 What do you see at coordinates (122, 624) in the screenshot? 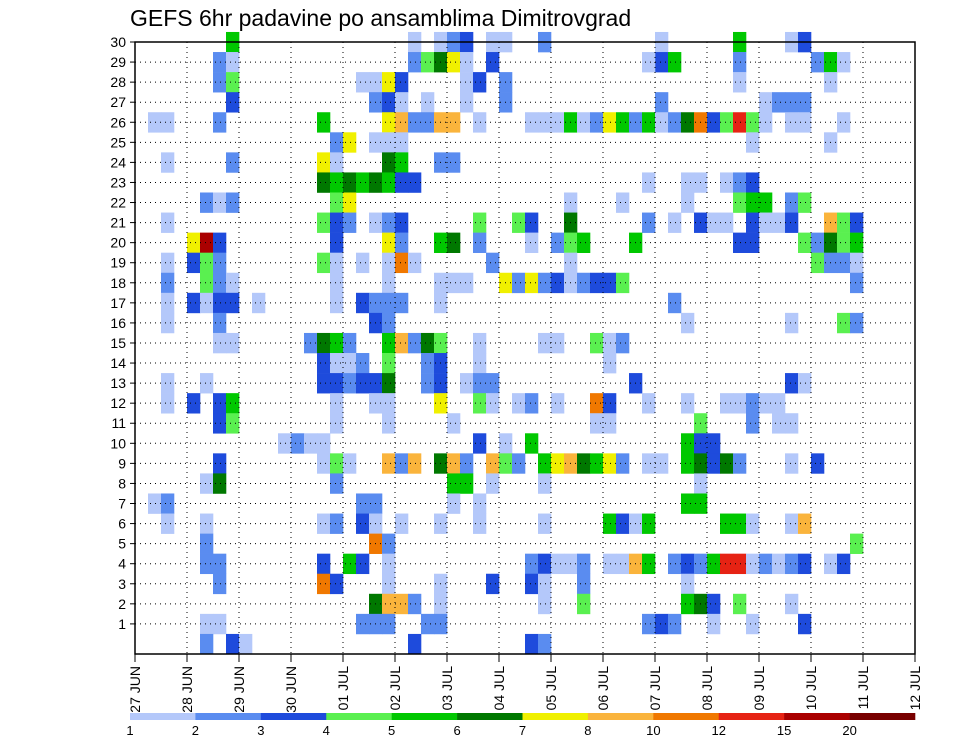
I see `y-tick-label: 1` at bounding box center [122, 624].